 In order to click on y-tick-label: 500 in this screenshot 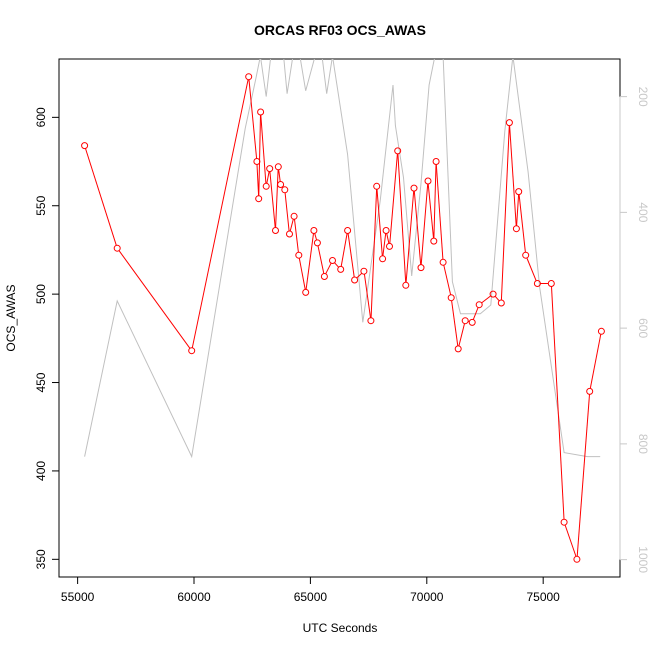, I will do `click(41, 294)`.